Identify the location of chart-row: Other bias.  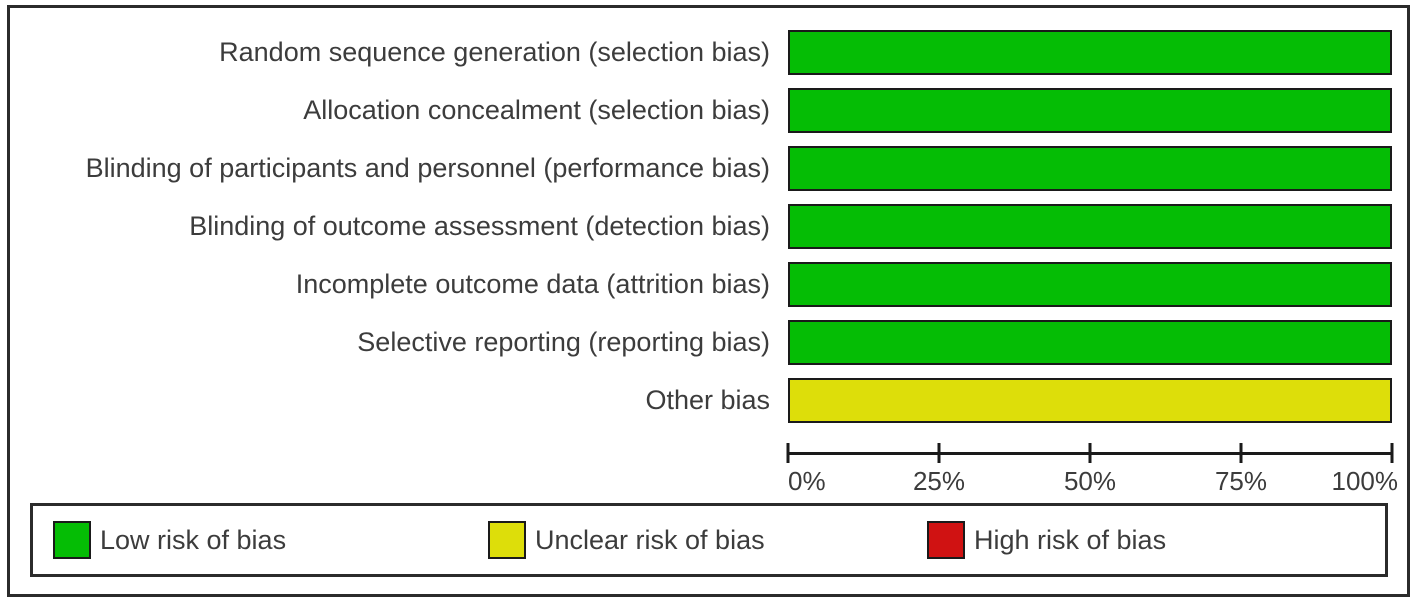
(703, 400).